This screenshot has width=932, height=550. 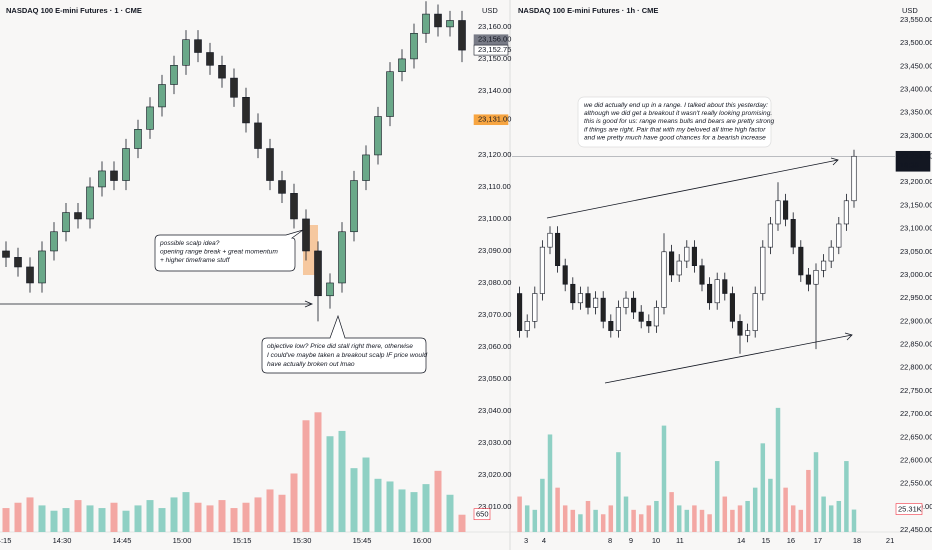 I want to click on y-tick-label: 22,800.00, so click(x=916, y=367).